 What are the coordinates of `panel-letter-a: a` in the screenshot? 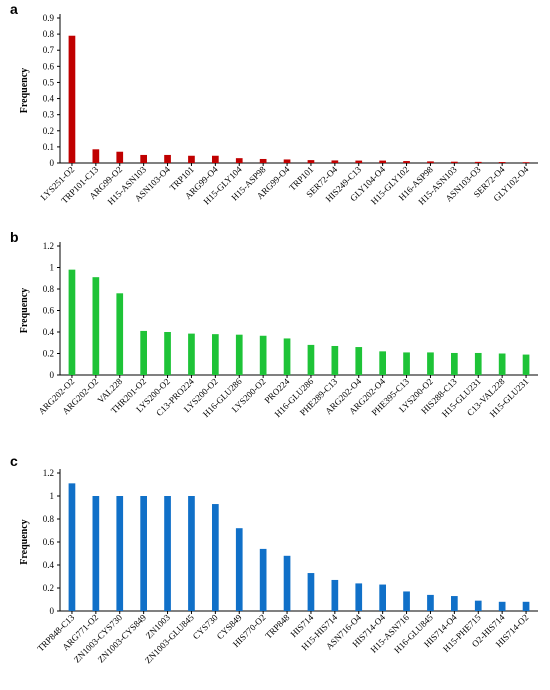 It's located at (14, 9).